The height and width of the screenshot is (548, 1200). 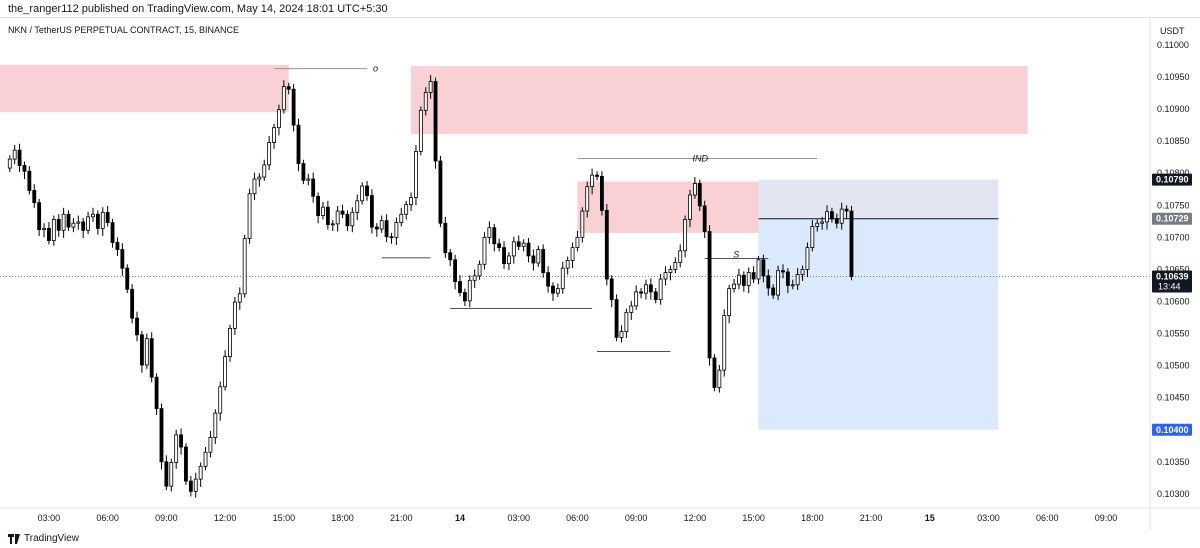 What do you see at coordinates (1172, 218) in the screenshot?
I see `entry-price-badge: 0.10729` at bounding box center [1172, 218].